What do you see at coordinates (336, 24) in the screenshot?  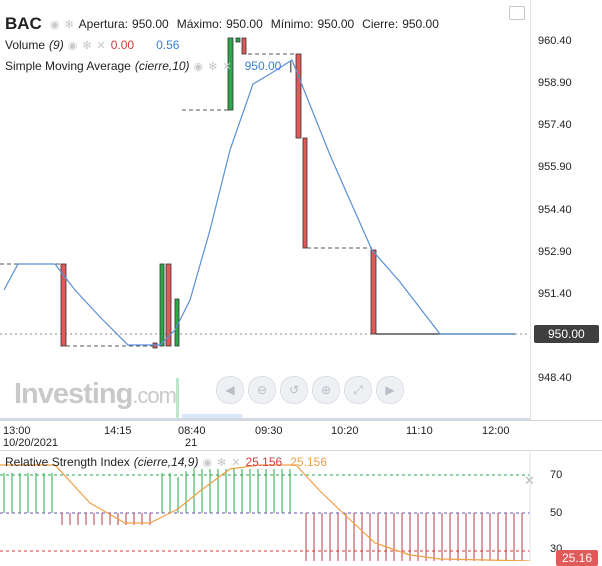 I see `low-value: 950.00` at bounding box center [336, 24].